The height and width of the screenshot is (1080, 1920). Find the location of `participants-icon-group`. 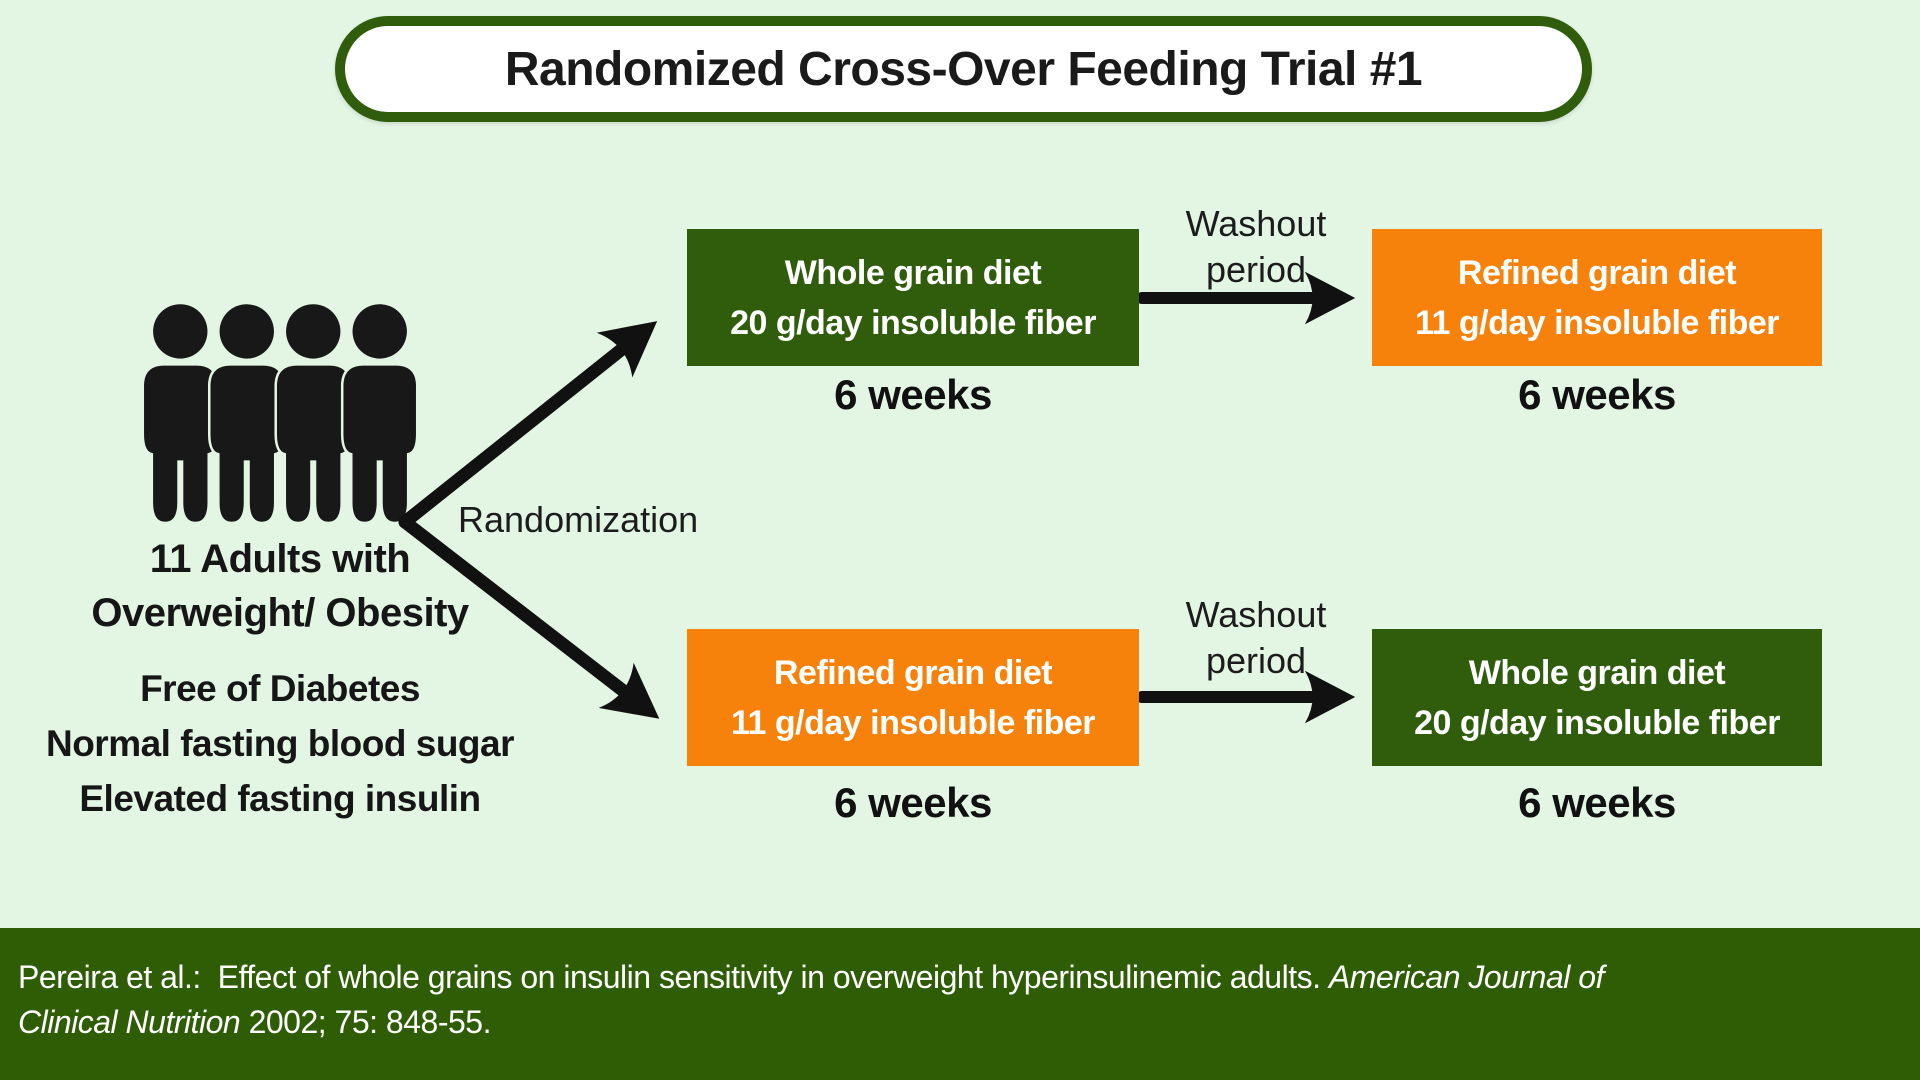

participants-icon-group is located at coordinates (280, 414).